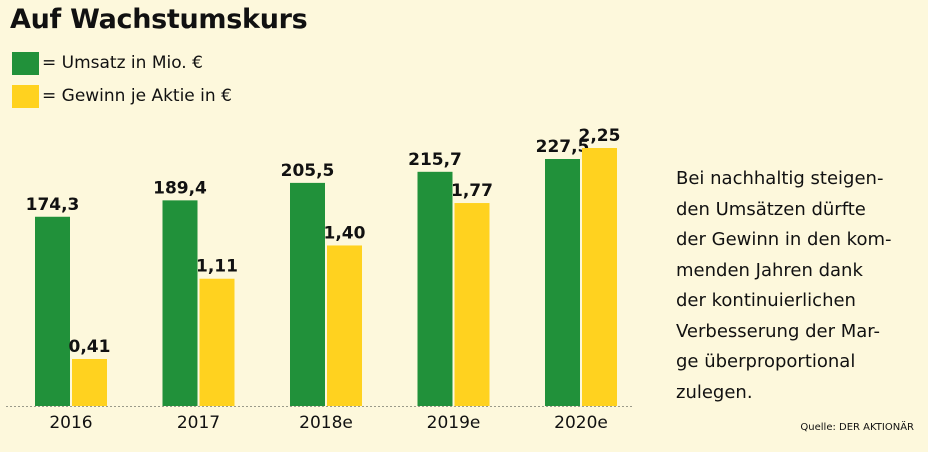 The width and height of the screenshot is (928, 452). I want to click on bar-gewinn-2016, so click(89, 382).